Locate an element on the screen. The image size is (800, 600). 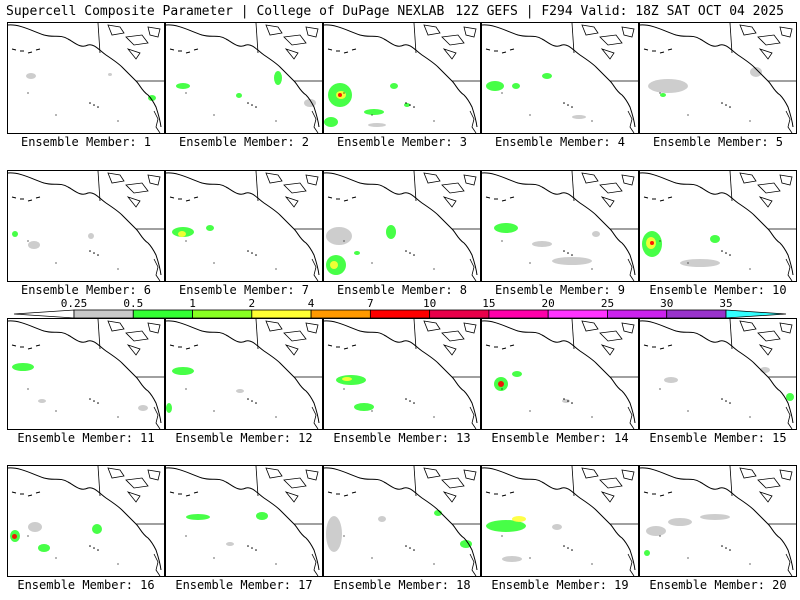
colorbar-tick-label: 4 is located at coordinates (311, 303).